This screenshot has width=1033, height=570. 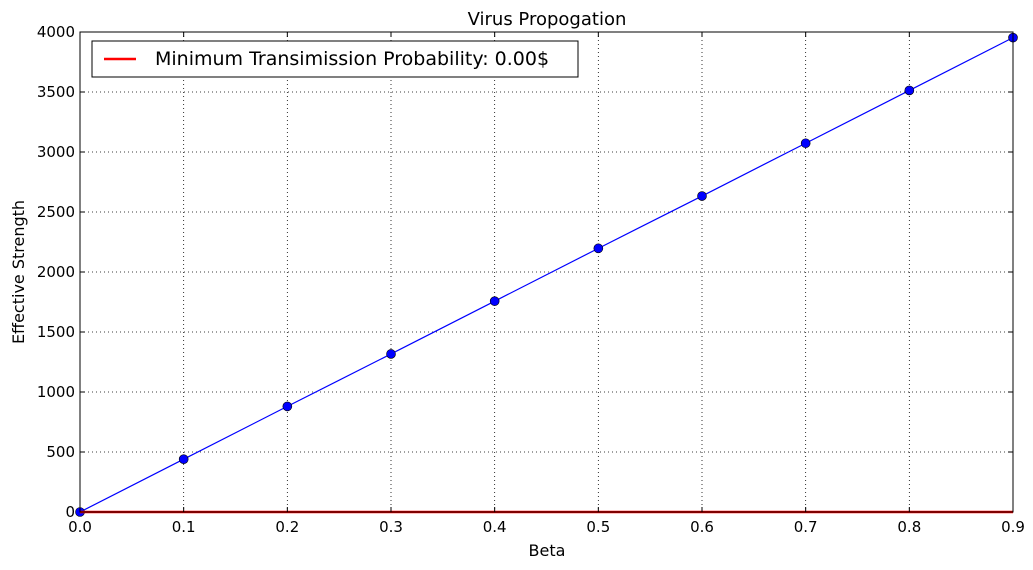 I want to click on x-tick-label: 0.6, so click(x=702, y=527).